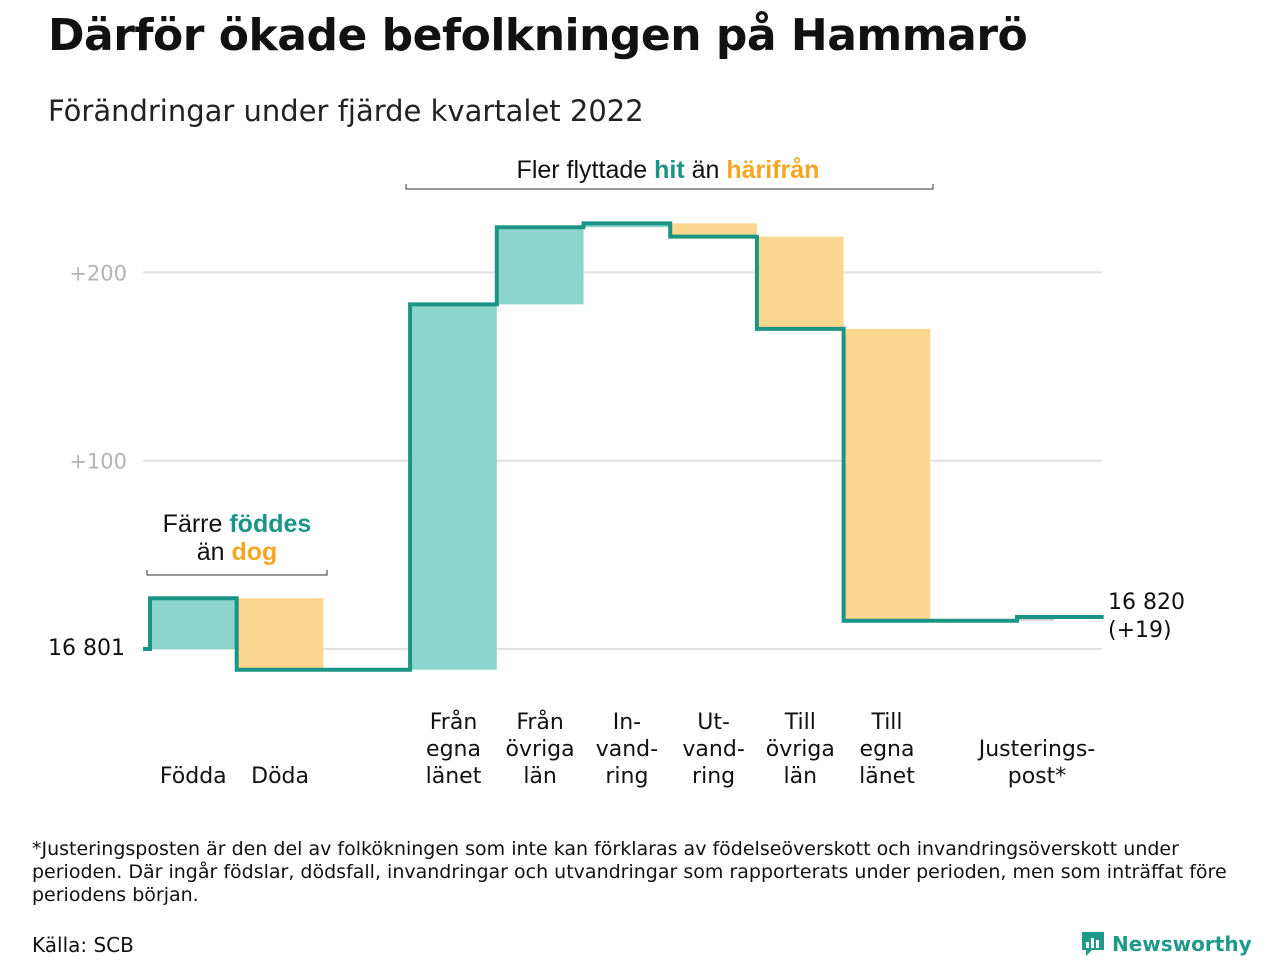  I want to click on category-label: Födda, so click(193, 776).